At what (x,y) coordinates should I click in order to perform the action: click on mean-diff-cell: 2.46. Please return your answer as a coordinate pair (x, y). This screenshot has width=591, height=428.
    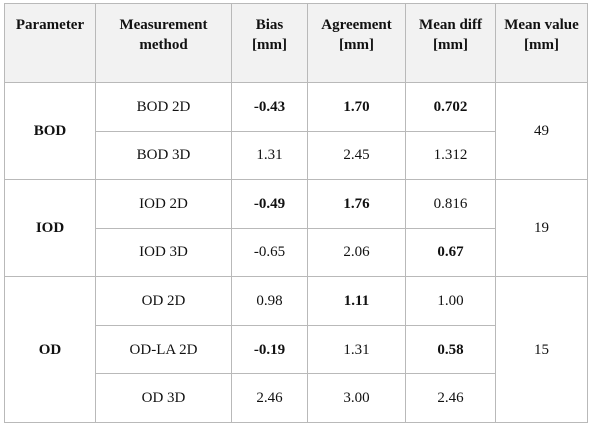
    Looking at the image, I should click on (450, 398).